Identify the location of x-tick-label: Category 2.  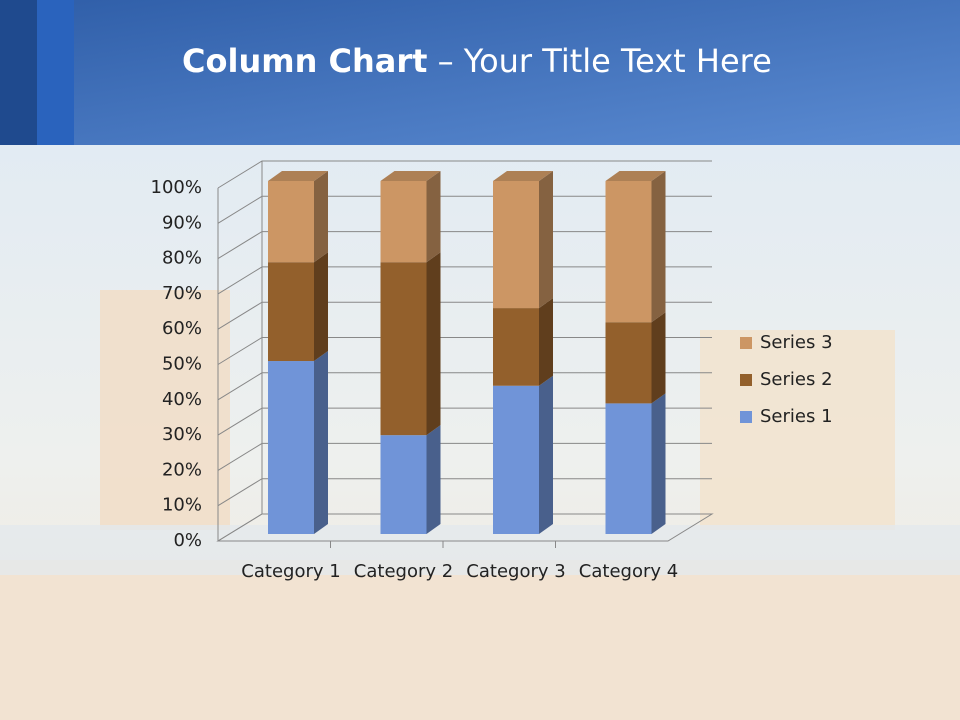
(403, 571).